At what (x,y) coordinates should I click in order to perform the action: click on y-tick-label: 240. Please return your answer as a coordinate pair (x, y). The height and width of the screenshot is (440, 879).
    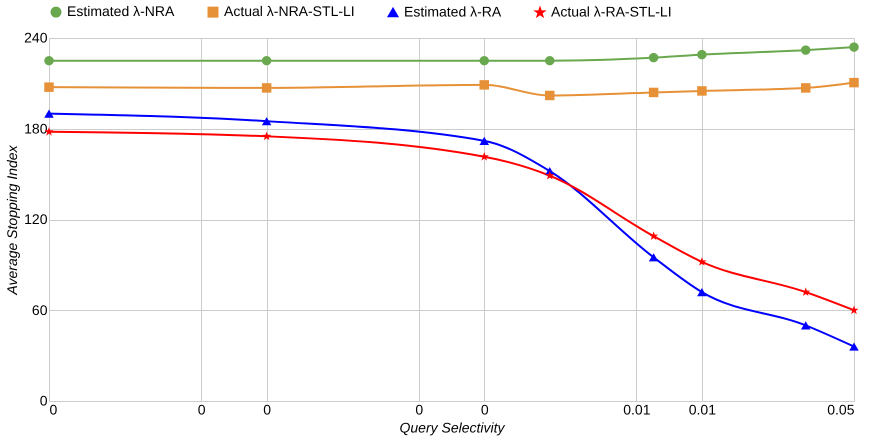
    Looking at the image, I should click on (36, 38).